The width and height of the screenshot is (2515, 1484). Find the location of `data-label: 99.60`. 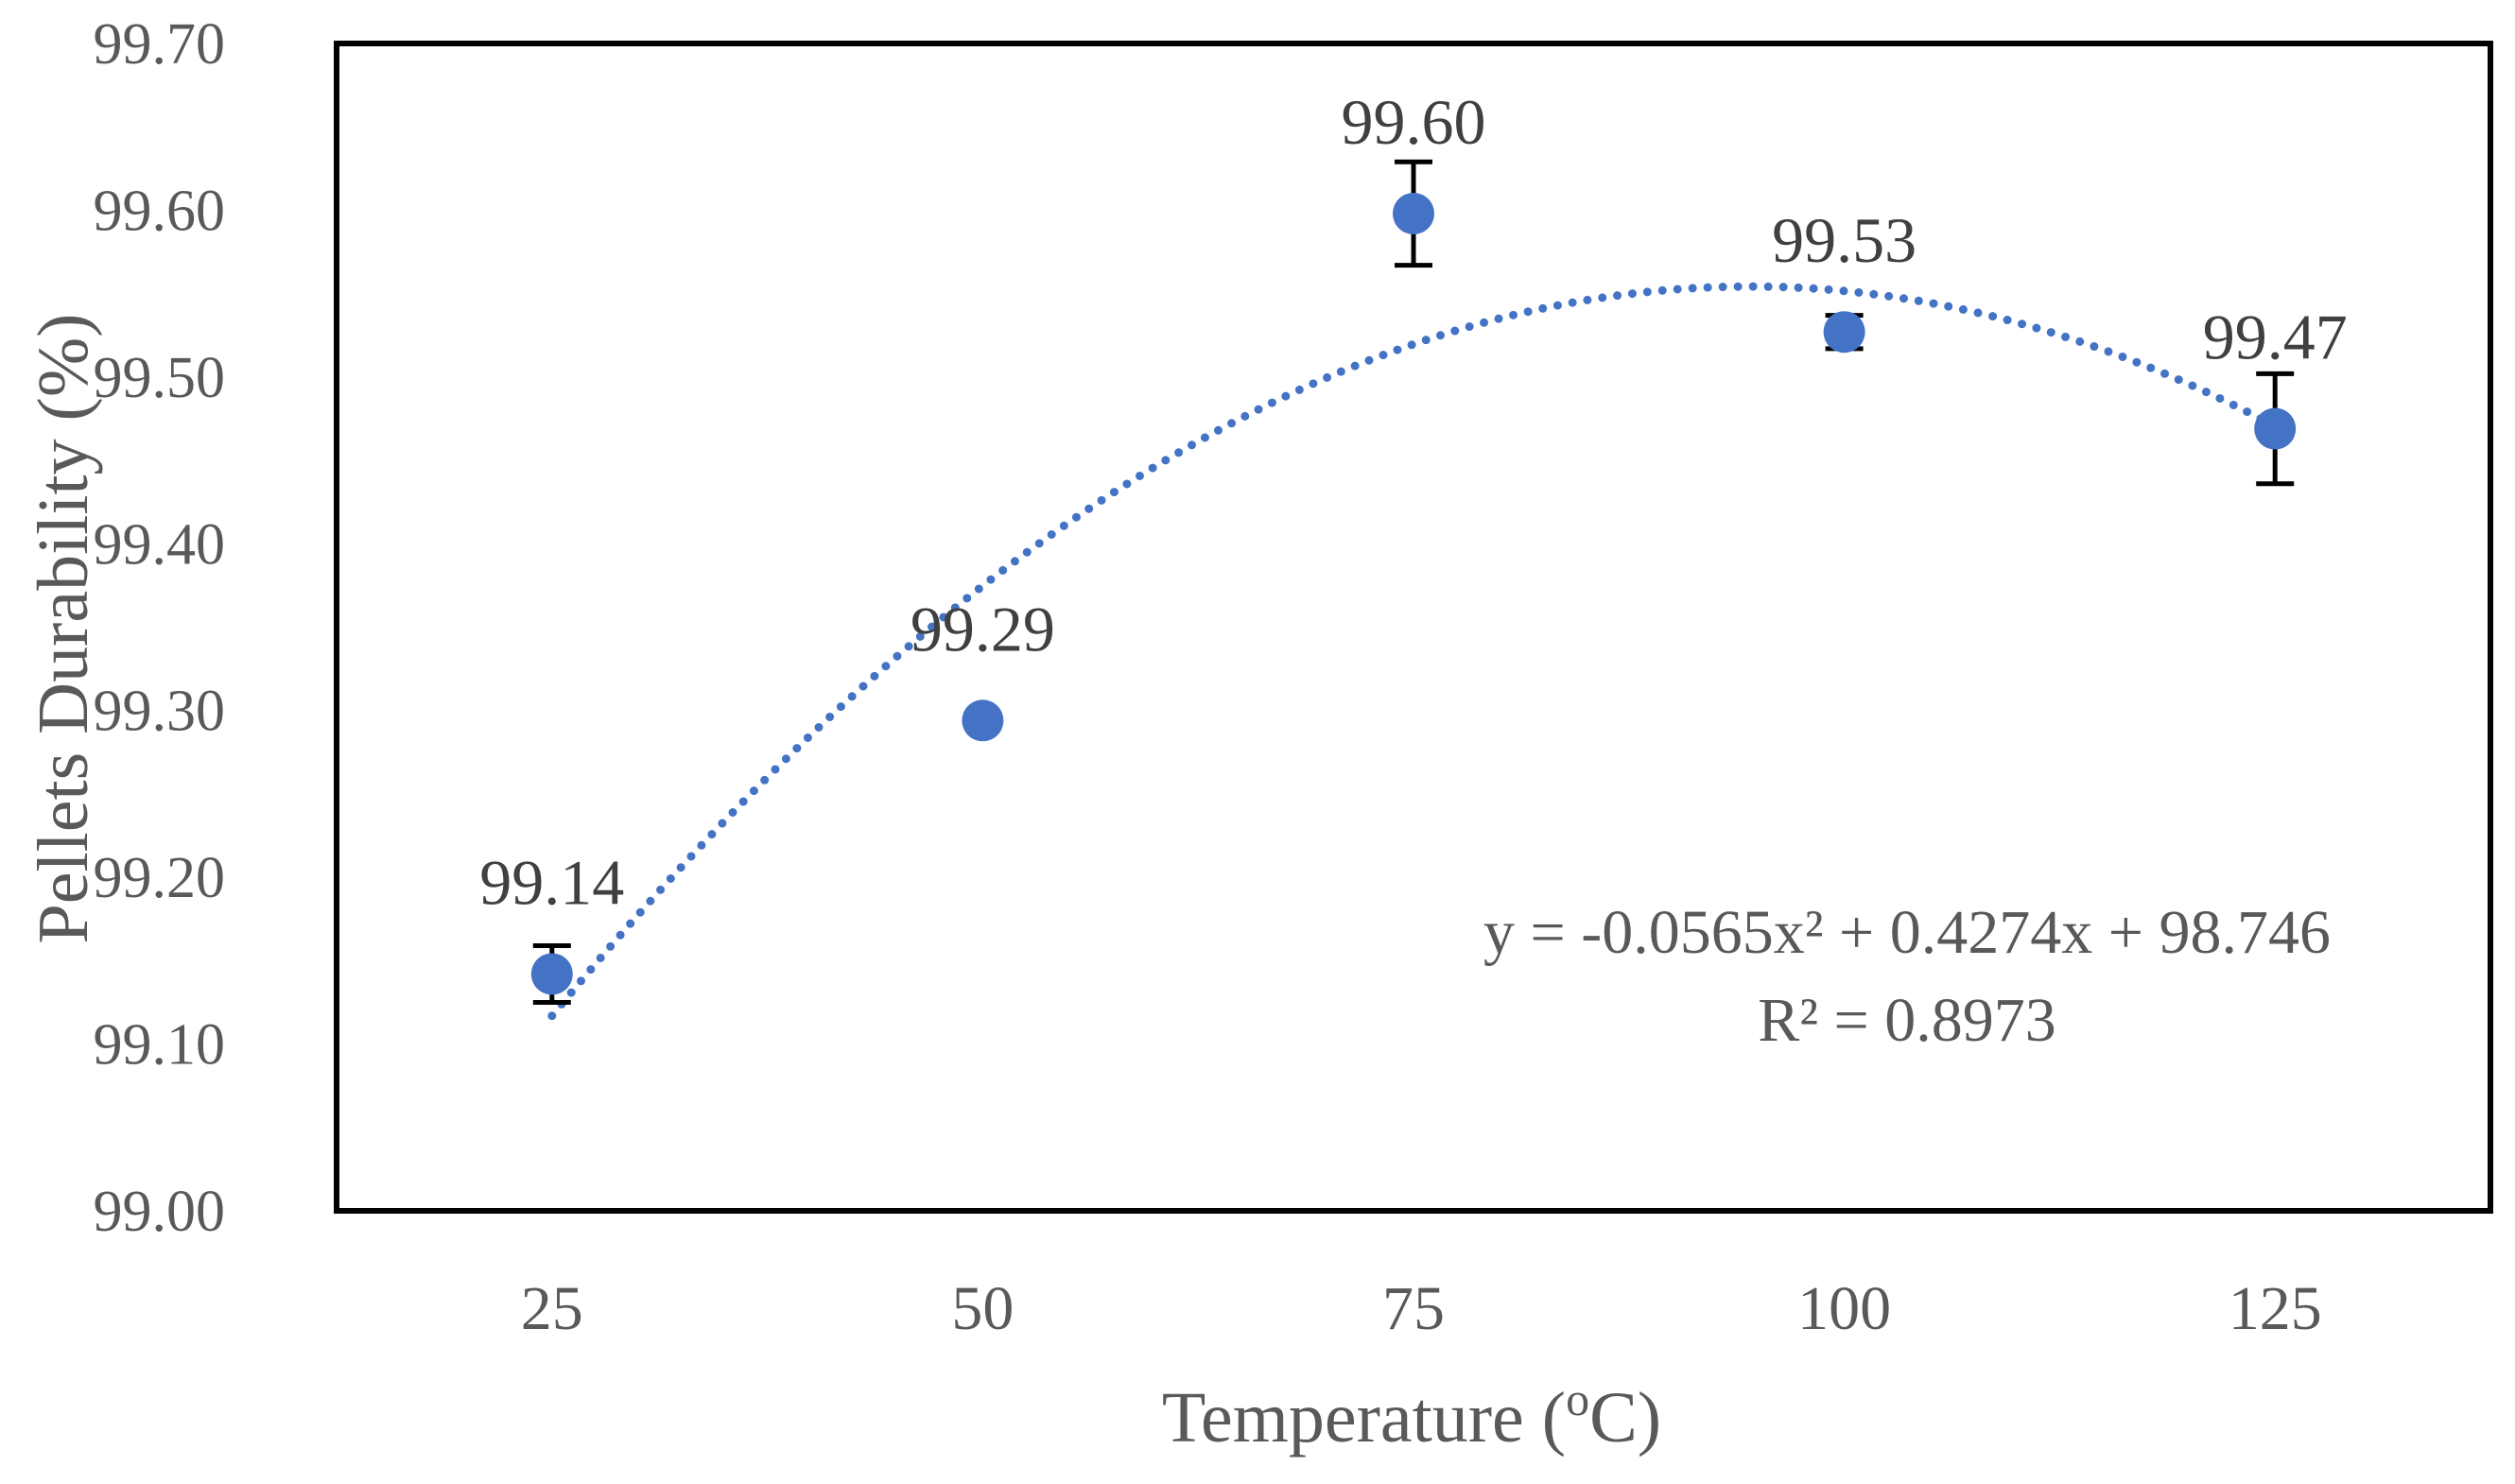

data-label: 99.60 is located at coordinates (1414, 122).